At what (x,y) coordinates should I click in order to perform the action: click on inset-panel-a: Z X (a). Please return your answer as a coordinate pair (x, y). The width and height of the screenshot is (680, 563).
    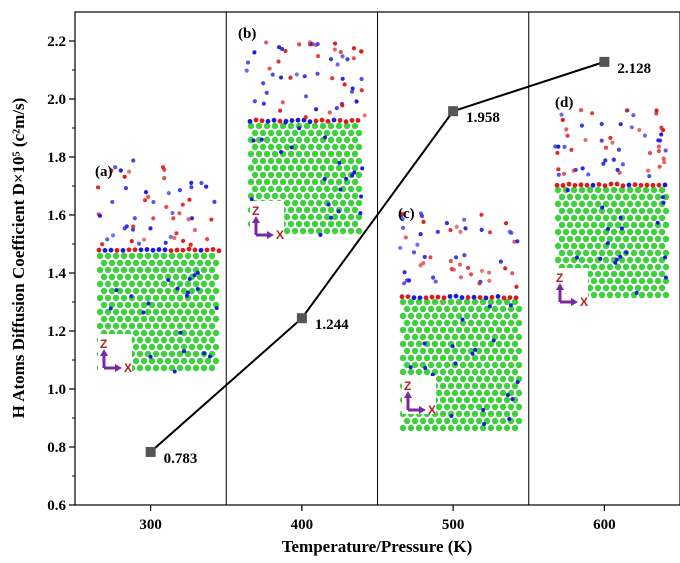
    Looking at the image, I should click on (158, 266).